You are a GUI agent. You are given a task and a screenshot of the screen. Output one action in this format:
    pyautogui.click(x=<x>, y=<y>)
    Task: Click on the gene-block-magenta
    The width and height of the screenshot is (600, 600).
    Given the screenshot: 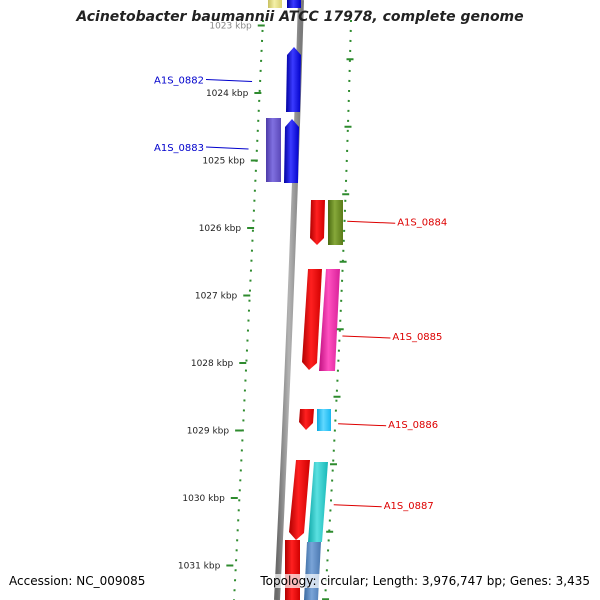 What is the action you would take?
    pyautogui.click(x=329, y=320)
    